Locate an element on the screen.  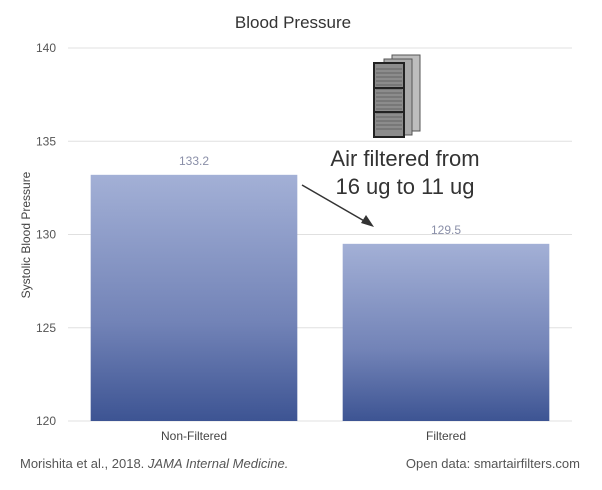
data-labels: 133.2 129.5 is located at coordinates (320, 195).